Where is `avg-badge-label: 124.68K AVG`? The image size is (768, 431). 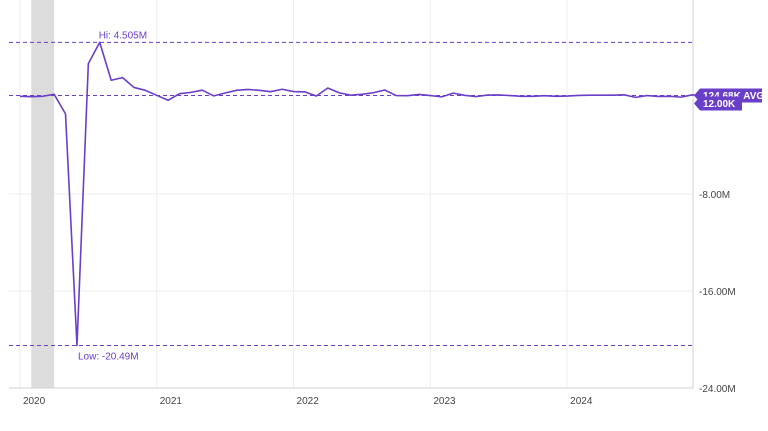 avg-badge-label: 124.68K AVG is located at coordinates (733, 96).